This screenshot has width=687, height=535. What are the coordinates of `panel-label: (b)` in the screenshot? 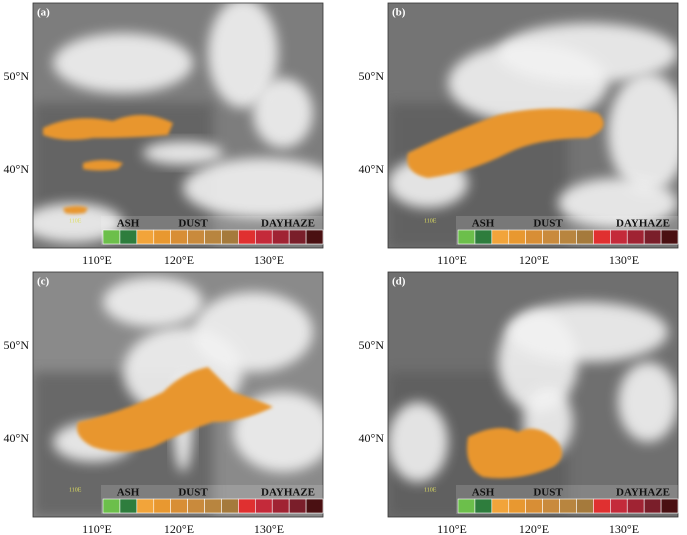 It's located at (399, 13).